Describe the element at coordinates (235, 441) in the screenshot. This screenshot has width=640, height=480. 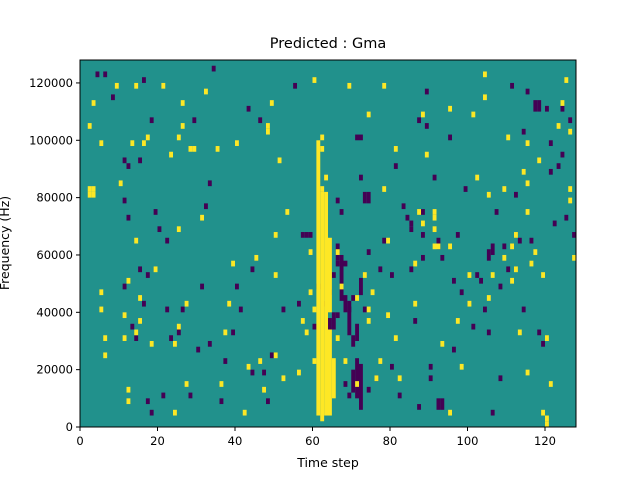
I see `x-tick-label: 40` at that location.